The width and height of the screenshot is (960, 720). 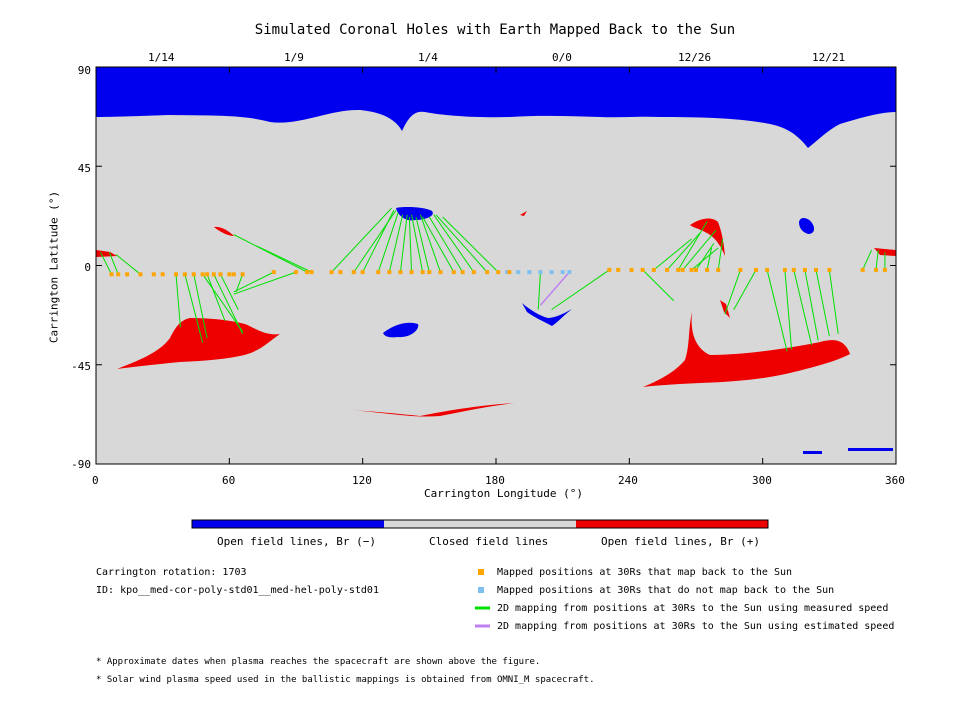 I want to click on positive-hole-left-edge, so click(x=106, y=253).